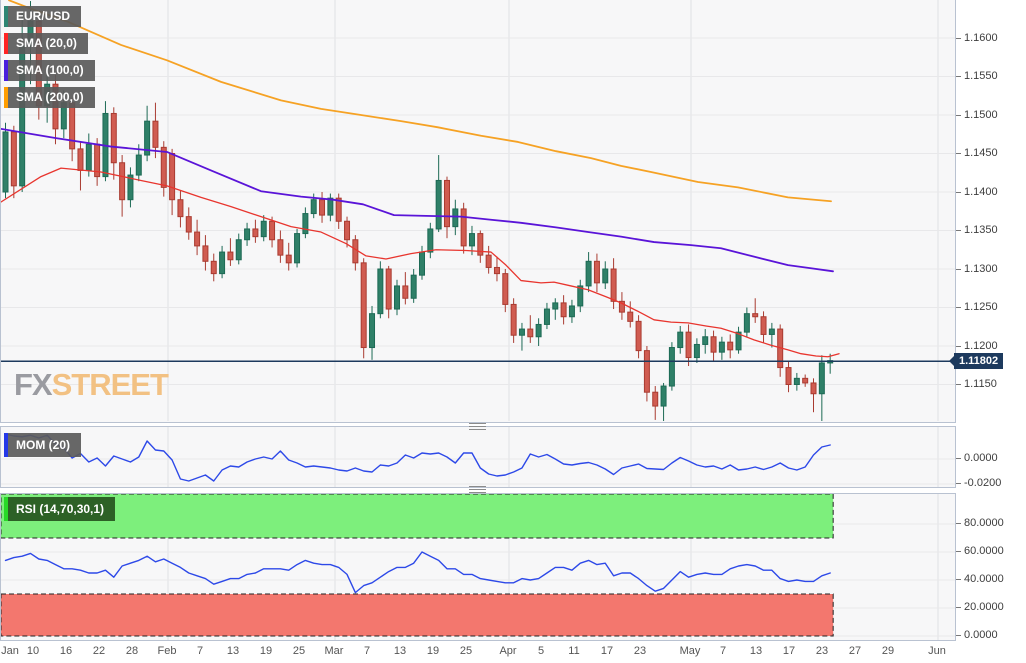  What do you see at coordinates (167, 651) in the screenshot?
I see `time-axis-label: Feb` at bounding box center [167, 651].